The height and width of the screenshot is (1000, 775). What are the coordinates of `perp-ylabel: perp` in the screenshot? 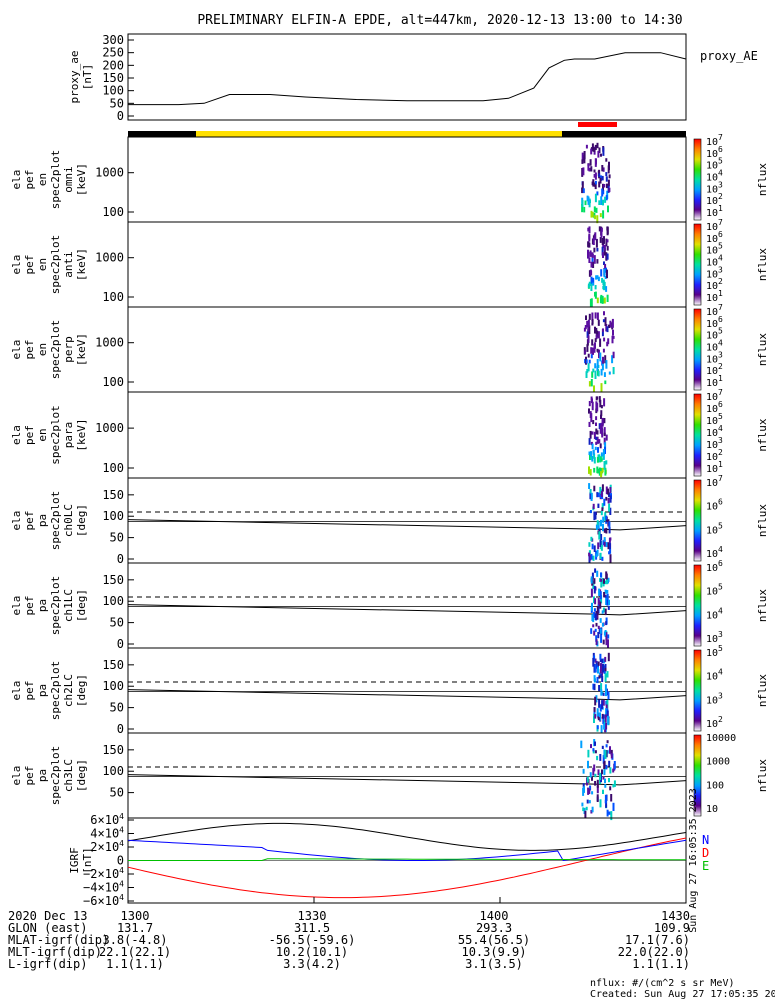 It's located at (68, 349).